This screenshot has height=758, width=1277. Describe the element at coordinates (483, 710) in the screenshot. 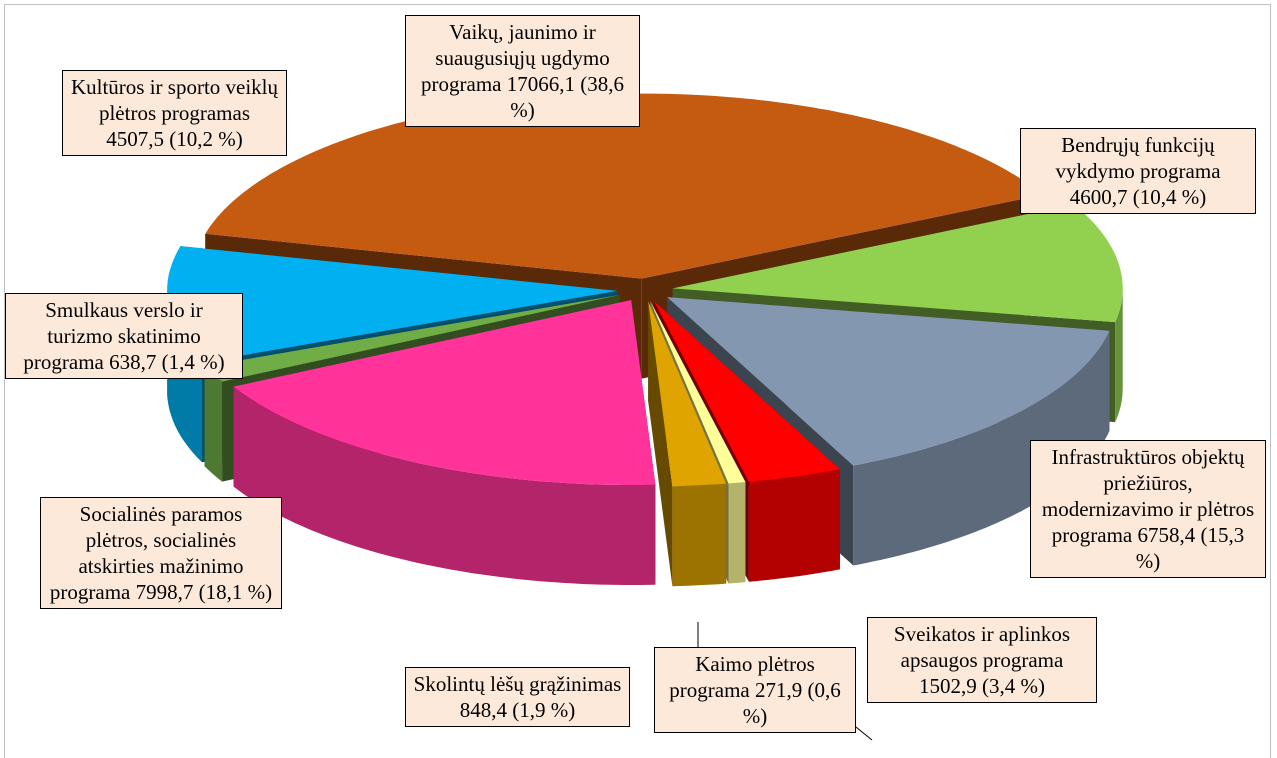

I see `label-value: 848,4` at that location.